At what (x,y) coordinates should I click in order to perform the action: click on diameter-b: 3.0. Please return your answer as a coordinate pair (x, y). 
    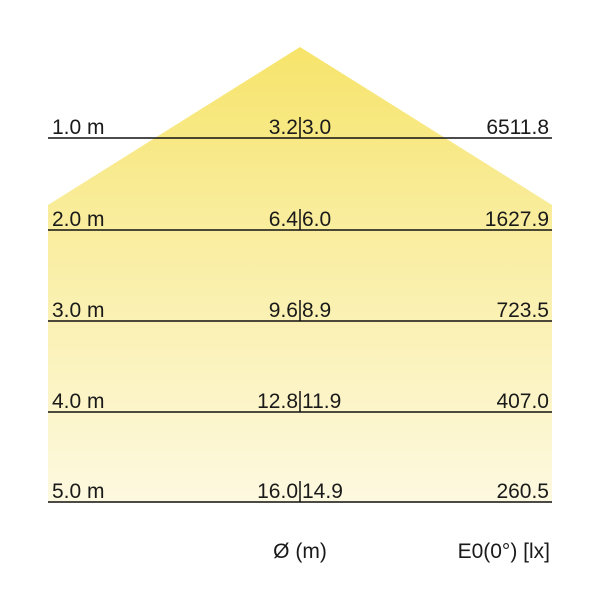
    Looking at the image, I should click on (316, 127).